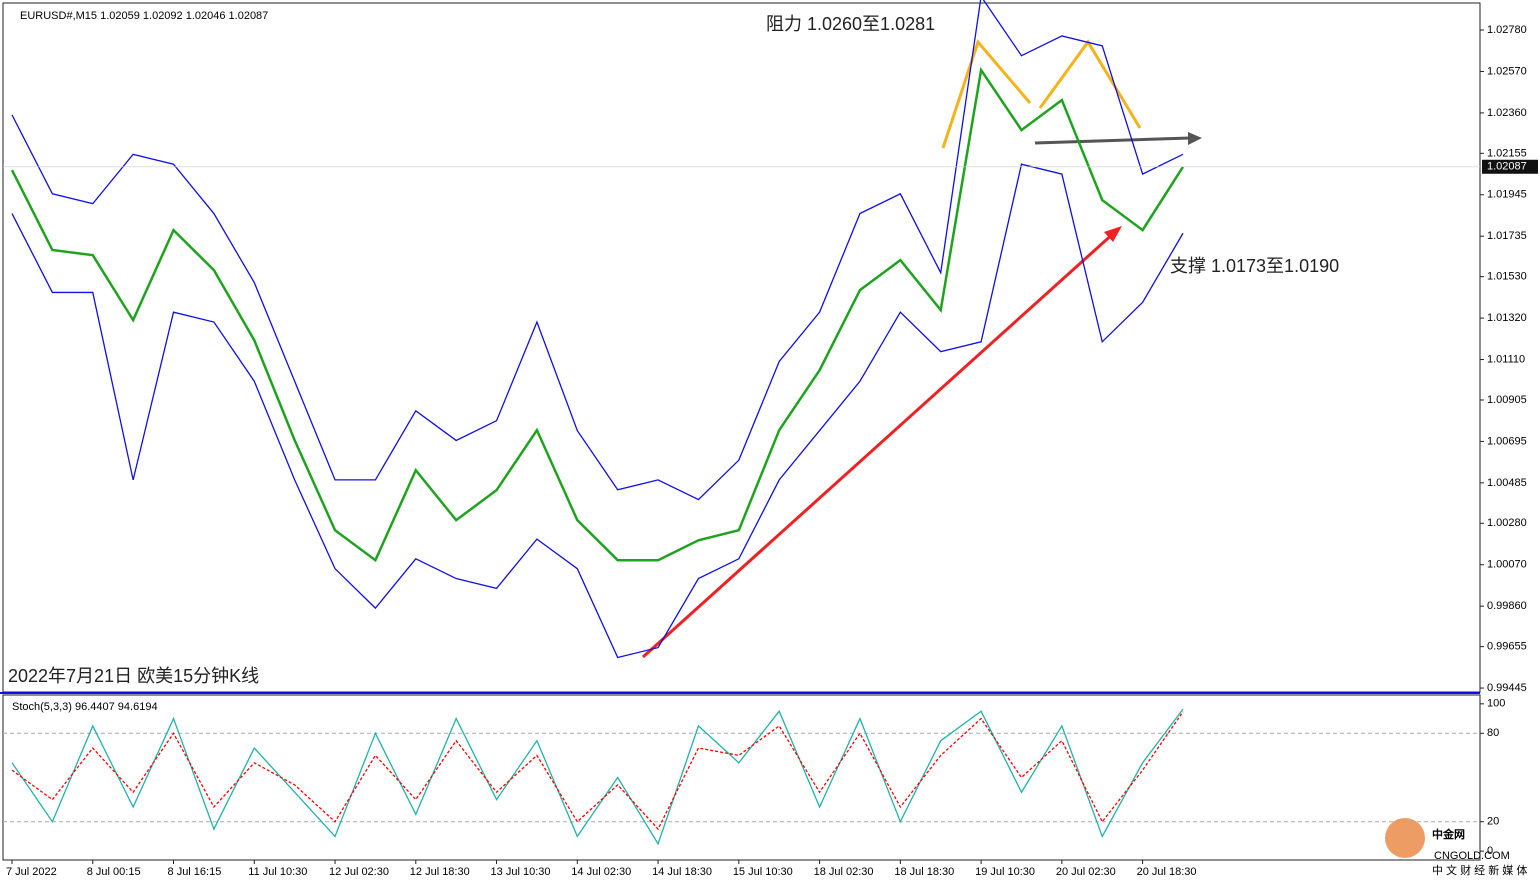  Describe the element at coordinates (1507, 400) in the screenshot. I see `y-tick-label: 1.00905` at that location.